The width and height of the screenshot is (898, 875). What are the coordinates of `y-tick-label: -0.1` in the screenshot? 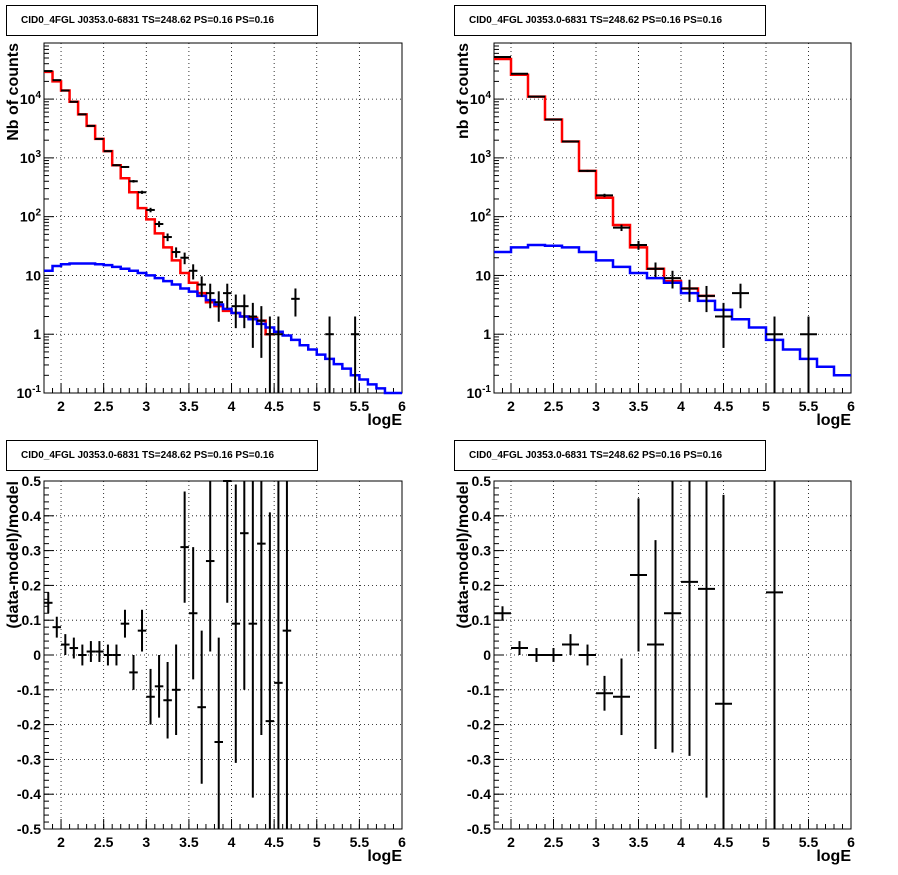 It's located at (29, 690).